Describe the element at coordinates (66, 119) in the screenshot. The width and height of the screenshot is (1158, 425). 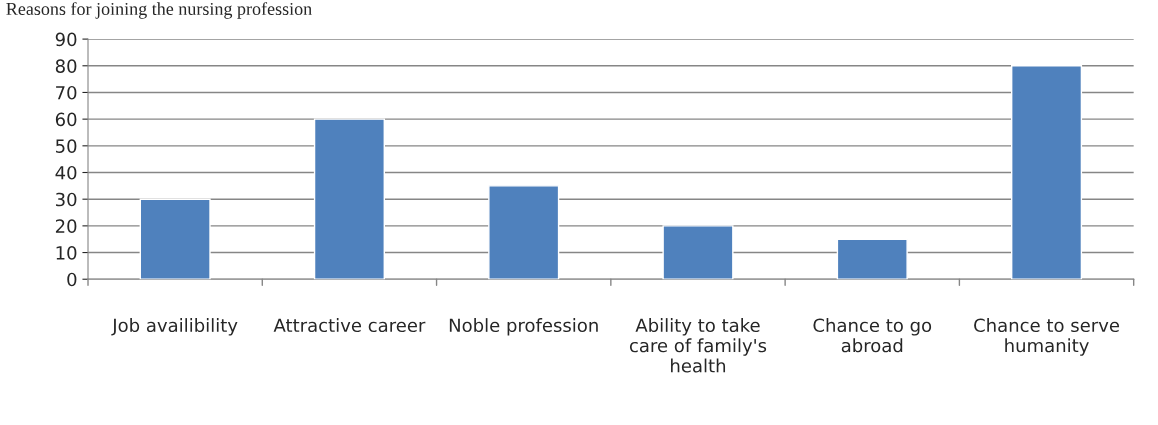
I see `y-tick-label: 60` at that location.